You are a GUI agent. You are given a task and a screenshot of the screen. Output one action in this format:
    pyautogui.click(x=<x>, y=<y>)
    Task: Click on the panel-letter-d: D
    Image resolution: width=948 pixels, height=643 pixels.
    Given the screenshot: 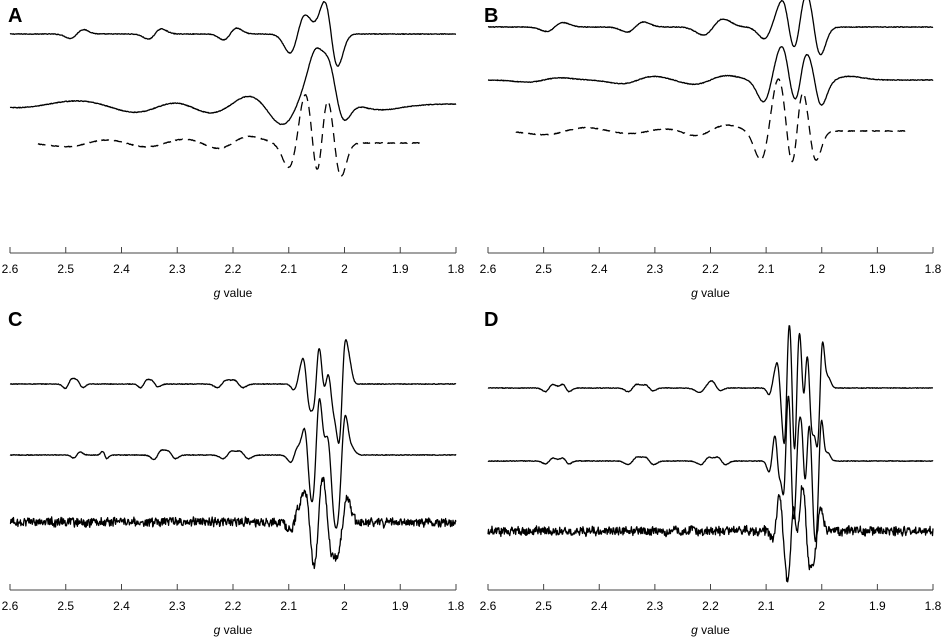 What is the action you would take?
    pyautogui.click(x=491, y=320)
    